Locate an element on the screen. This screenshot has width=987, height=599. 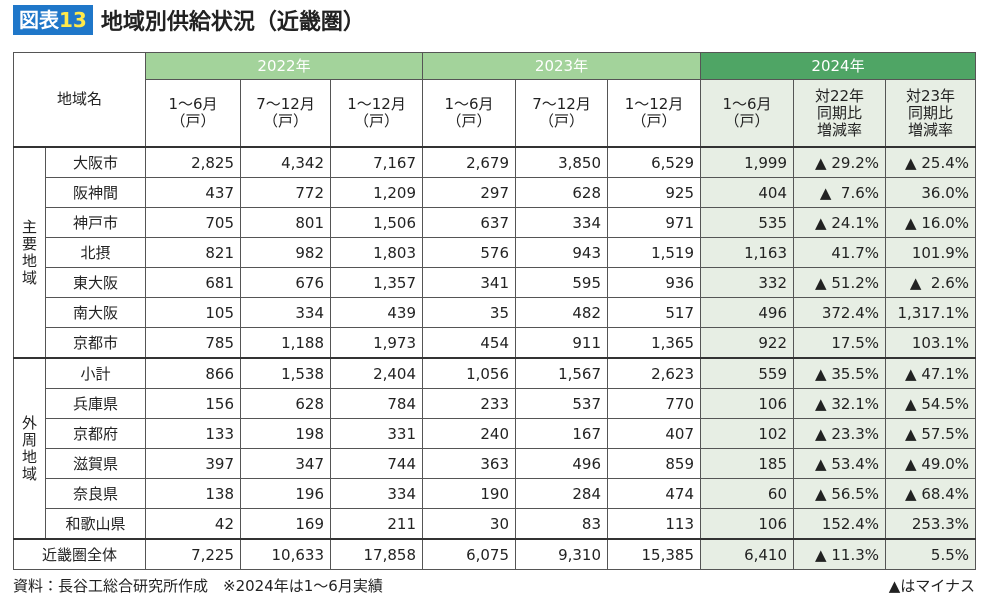
value-cell: 233 is located at coordinates (469, 403).